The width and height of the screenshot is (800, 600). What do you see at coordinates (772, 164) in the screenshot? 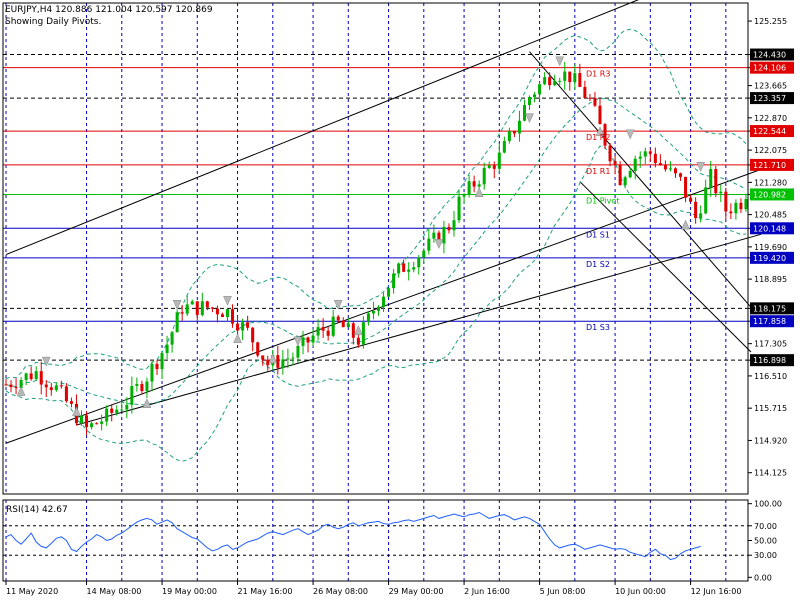
I see `pivot-tag-r1` at bounding box center [772, 164].